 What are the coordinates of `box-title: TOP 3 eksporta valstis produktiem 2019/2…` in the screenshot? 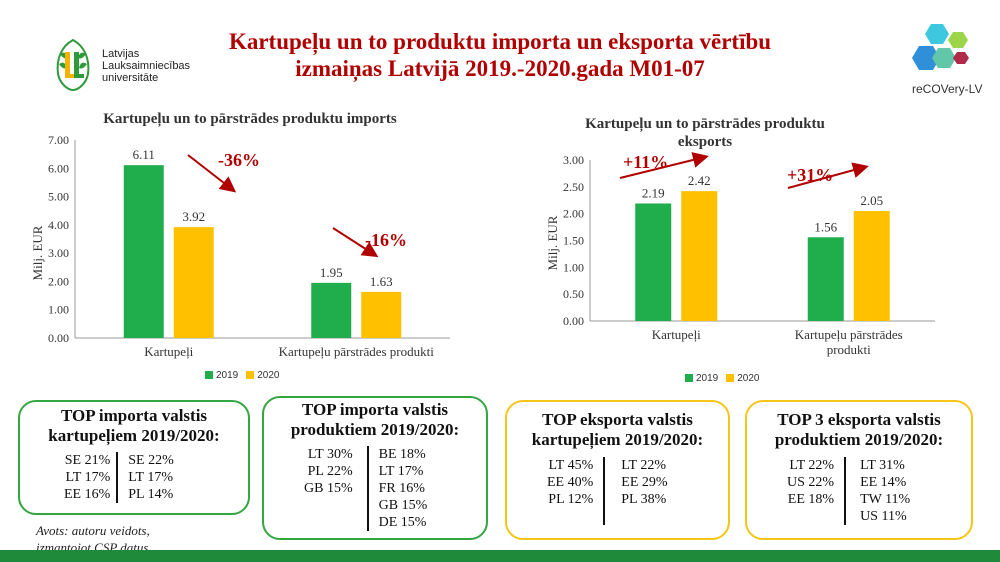 It's located at (859, 430).